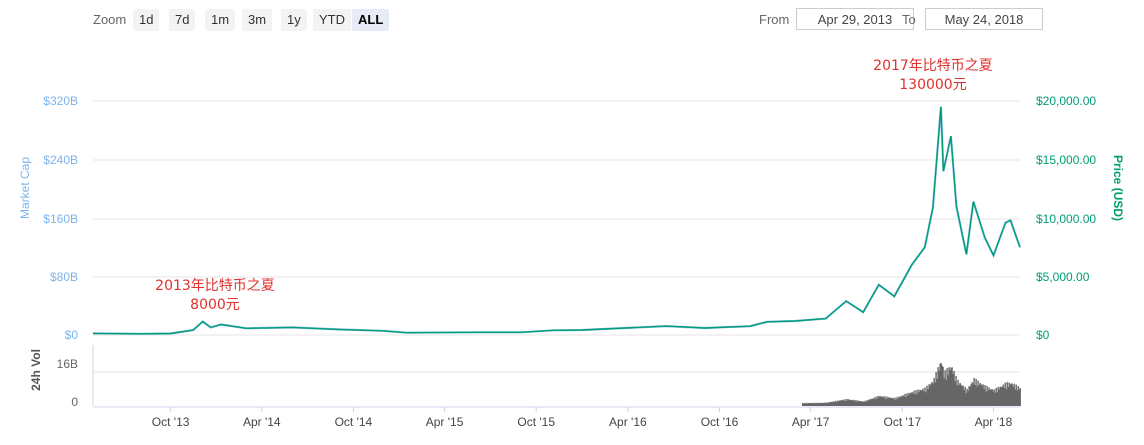 The image size is (1144, 445). What do you see at coordinates (371, 20) in the screenshot?
I see `zoom-button-all: ALL` at bounding box center [371, 20].